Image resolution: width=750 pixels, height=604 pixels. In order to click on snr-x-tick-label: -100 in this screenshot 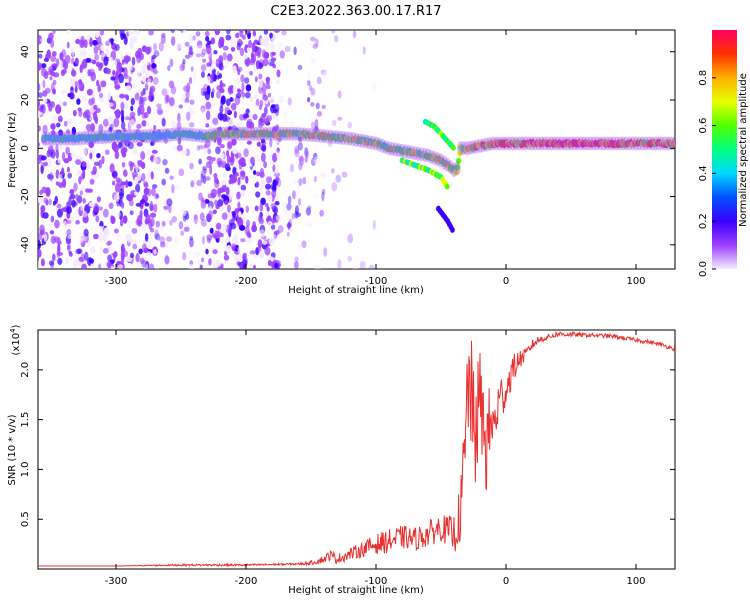, I will do `click(376, 581)`.